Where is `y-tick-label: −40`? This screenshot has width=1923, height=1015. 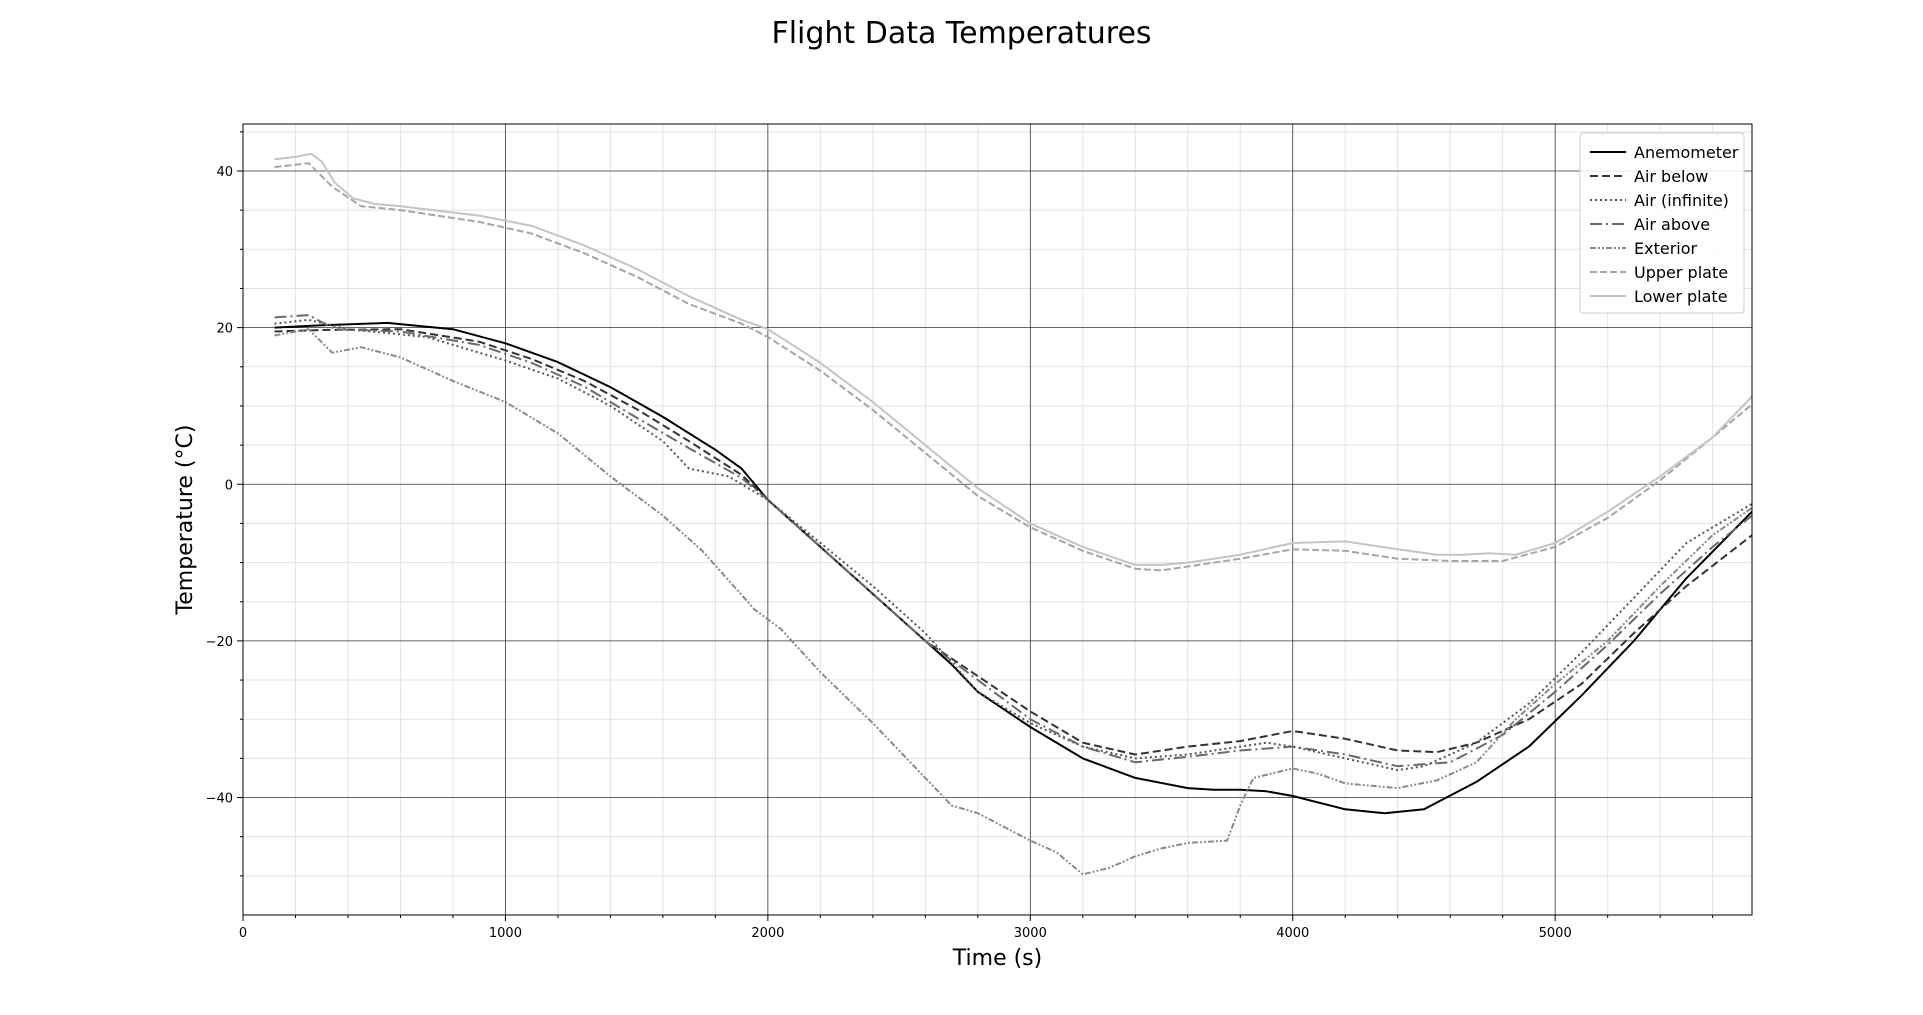
y-tick-label: −40 is located at coordinates (219, 799).